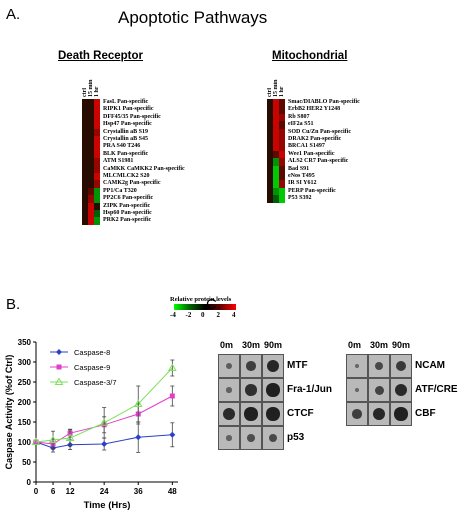 The image size is (474, 526). Describe the element at coordinates (100, 56) in the screenshot. I see `death-receptor-title: Death Receptor` at that location.